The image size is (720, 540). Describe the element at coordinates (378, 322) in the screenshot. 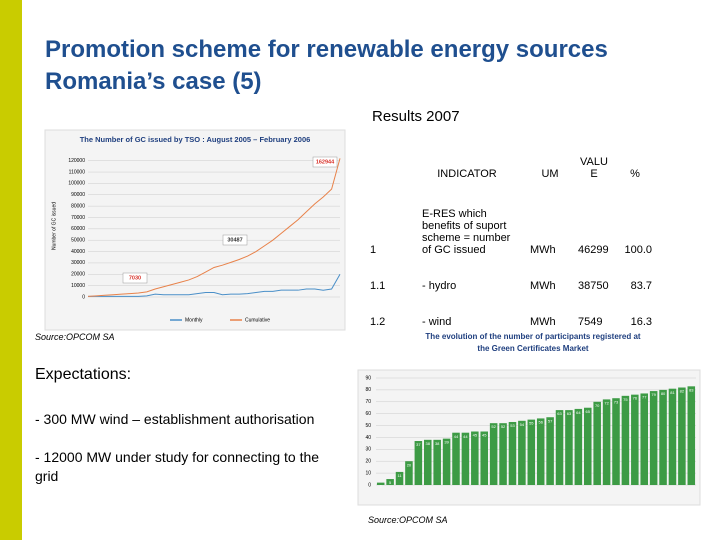

I see `cell: 1.2` at that location.